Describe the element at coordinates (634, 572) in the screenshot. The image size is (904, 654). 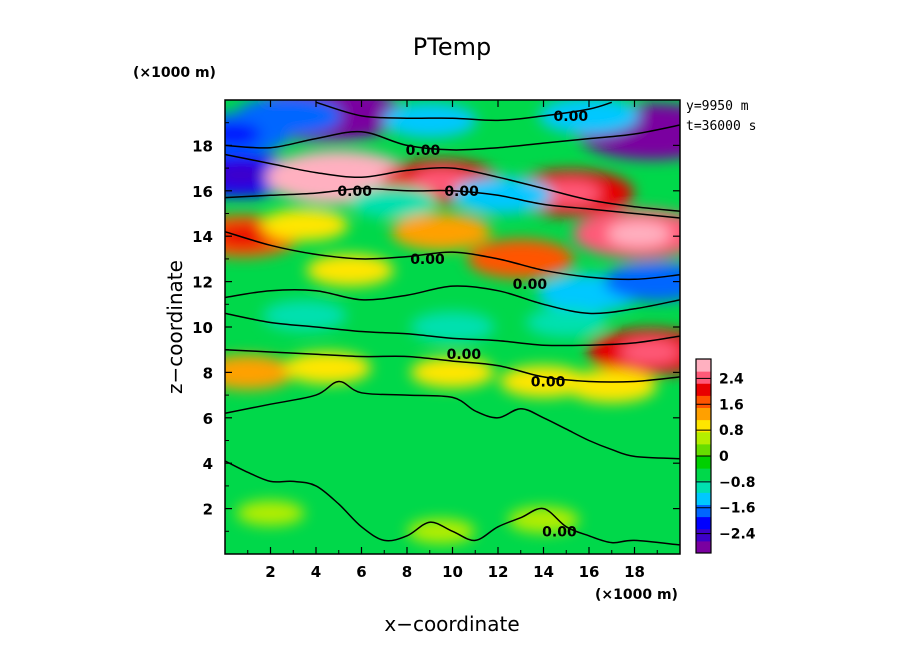
I see `x-tick-label-8: 18` at that location.